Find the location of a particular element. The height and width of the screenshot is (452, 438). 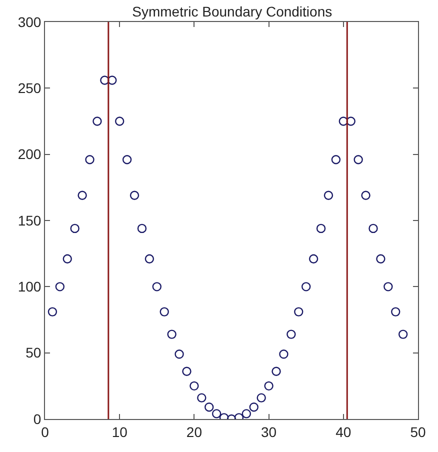

y-tick-label: 250 is located at coordinates (30, 88).